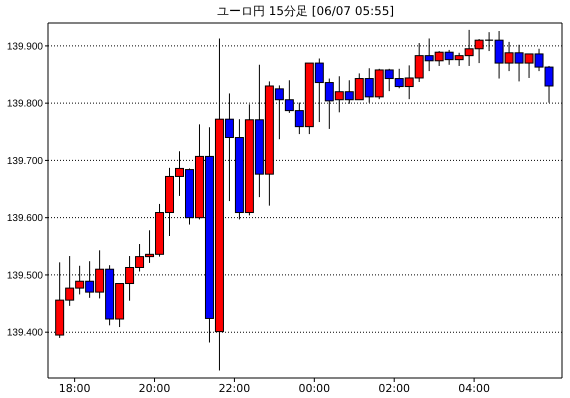 The width and height of the screenshot is (570, 398). Describe the element at coordinates (25, 46) in the screenshot. I see `y-tick-label: 139.900` at that location.